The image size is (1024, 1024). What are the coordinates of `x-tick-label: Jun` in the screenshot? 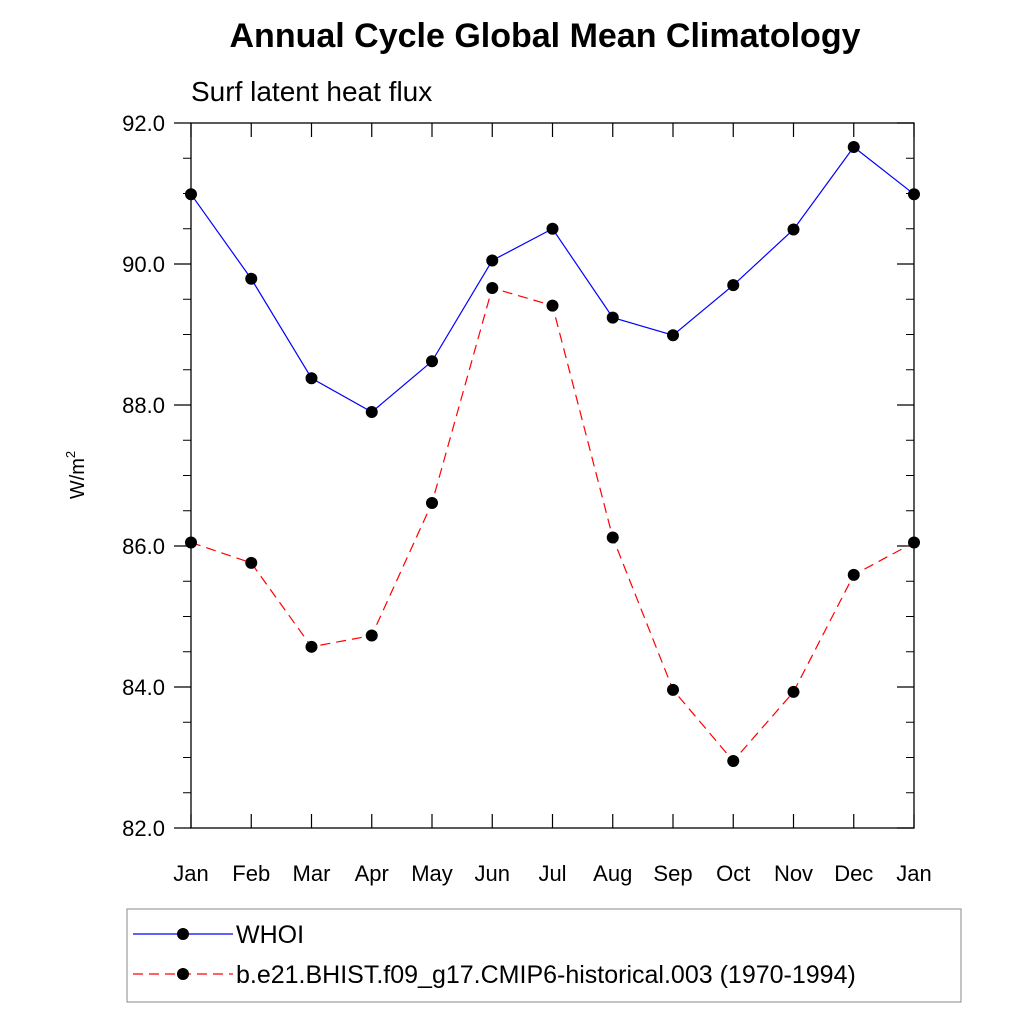 It's located at (492, 873).